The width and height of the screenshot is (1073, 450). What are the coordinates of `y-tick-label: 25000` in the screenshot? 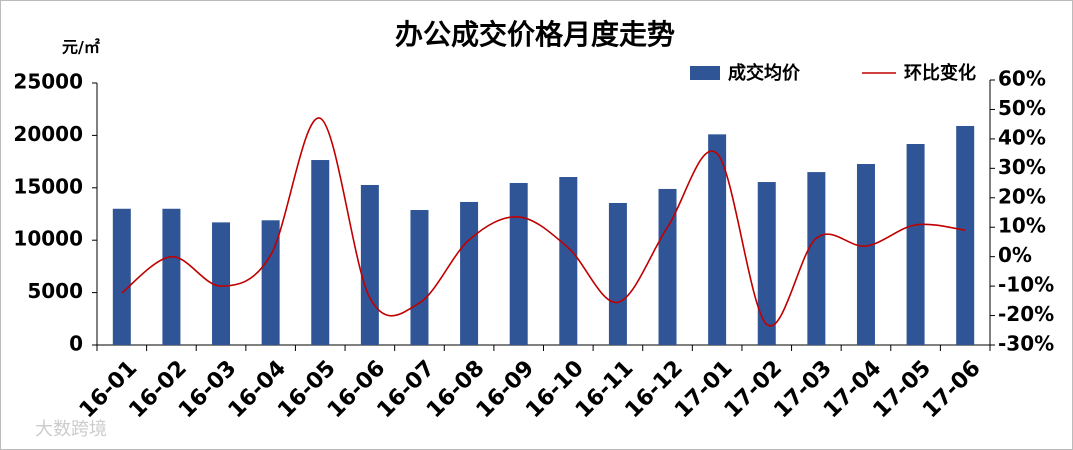 It's located at (48, 82).